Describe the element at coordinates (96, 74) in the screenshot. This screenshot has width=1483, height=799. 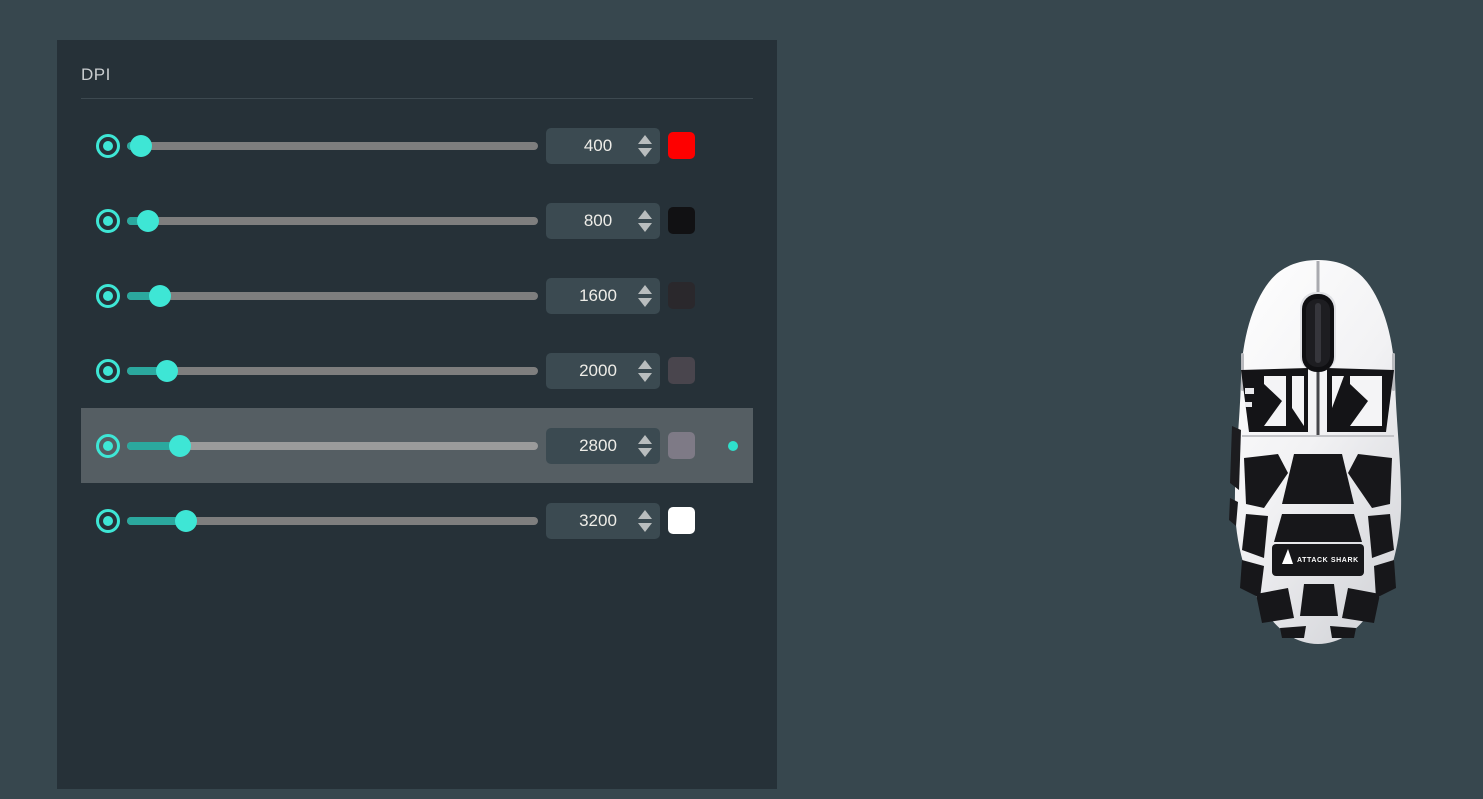
I see `panel-title: DPI` at that location.